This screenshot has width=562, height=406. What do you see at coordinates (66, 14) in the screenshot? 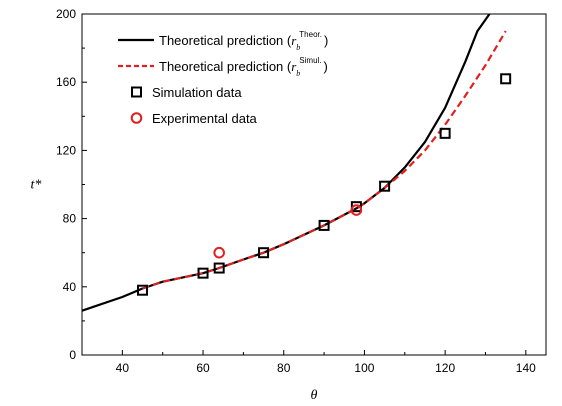
I see `y-tick-label: 200` at bounding box center [66, 14].